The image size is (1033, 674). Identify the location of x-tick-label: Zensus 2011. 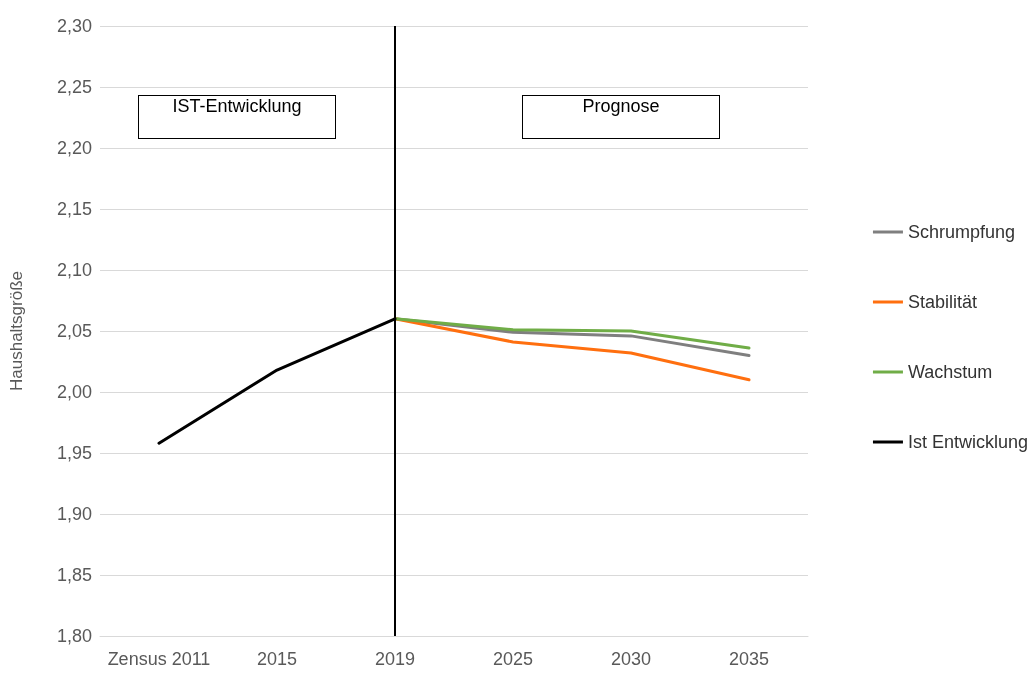
(159, 659).